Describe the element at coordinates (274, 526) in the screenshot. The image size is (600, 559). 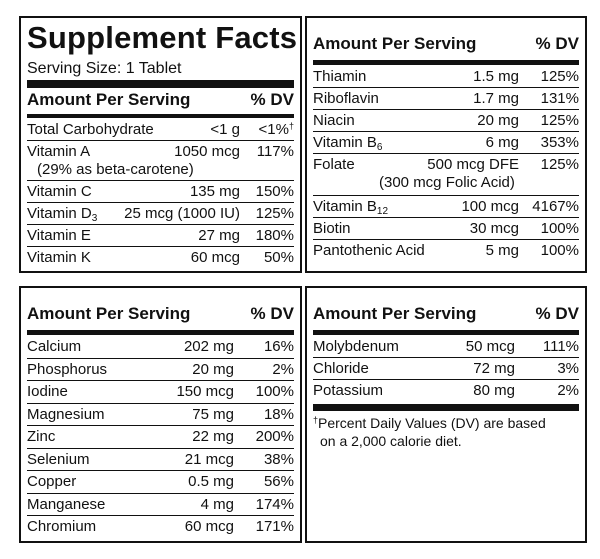
I see `nutrient-dv: 171%` at that location.